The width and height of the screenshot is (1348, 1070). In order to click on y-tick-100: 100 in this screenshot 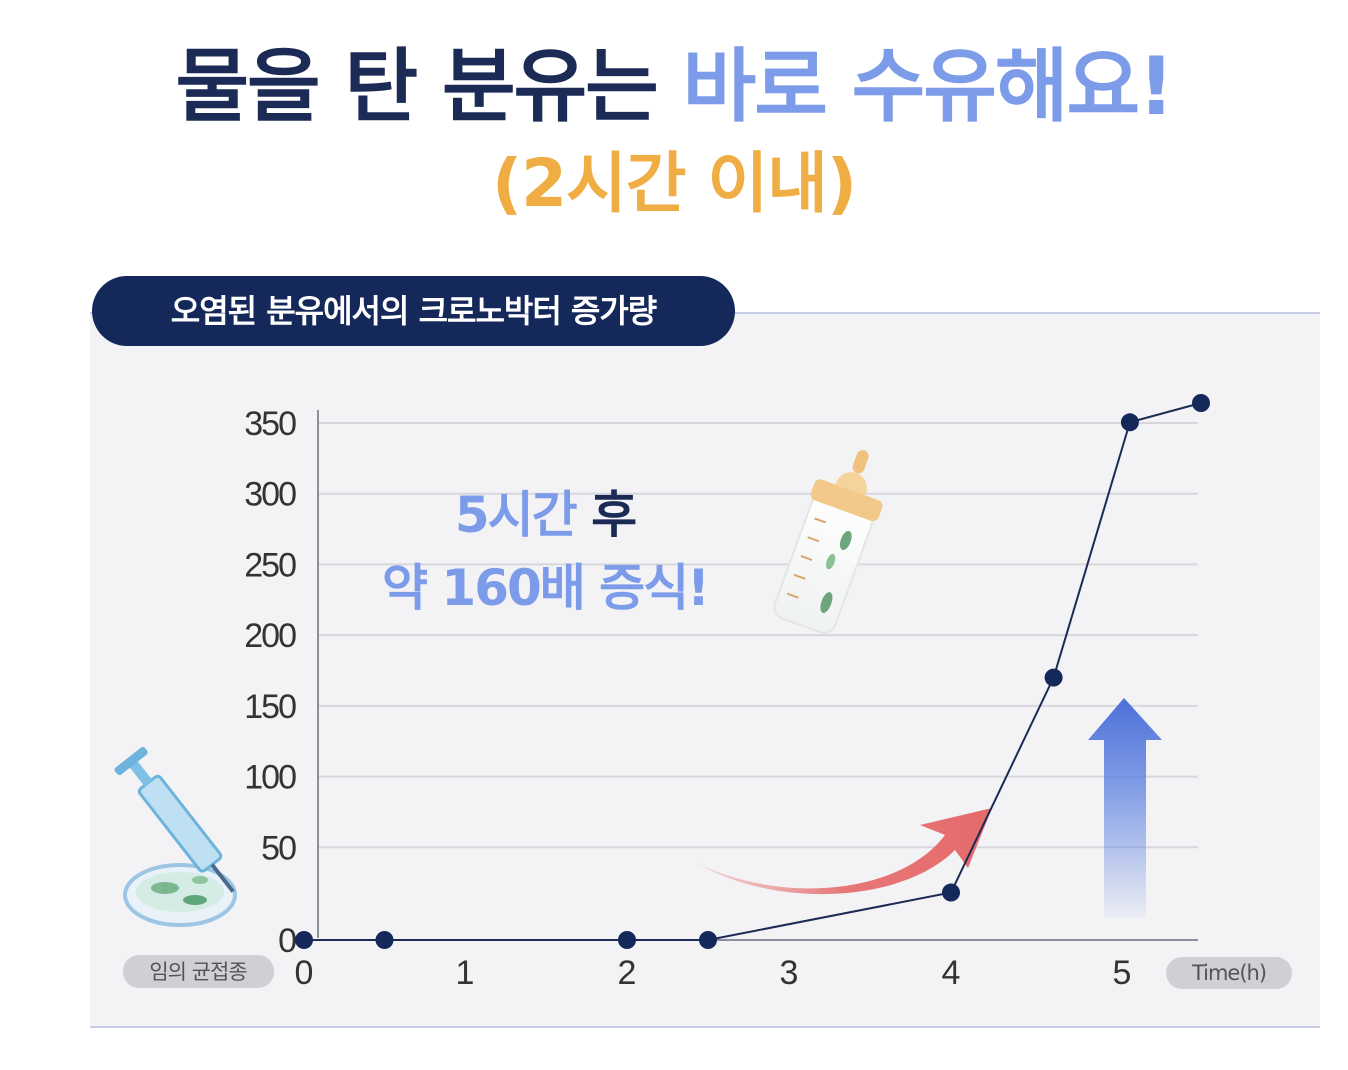, I will do `click(270, 778)`.